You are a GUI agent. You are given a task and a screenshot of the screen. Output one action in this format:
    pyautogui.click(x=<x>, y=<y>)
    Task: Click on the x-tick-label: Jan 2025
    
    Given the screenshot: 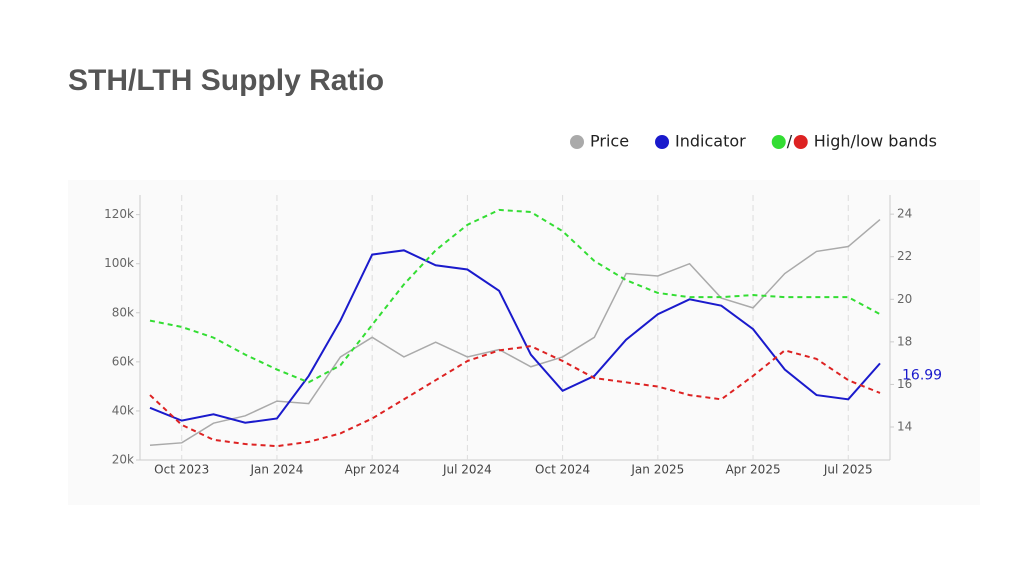 What is the action you would take?
    pyautogui.click(x=657, y=470)
    